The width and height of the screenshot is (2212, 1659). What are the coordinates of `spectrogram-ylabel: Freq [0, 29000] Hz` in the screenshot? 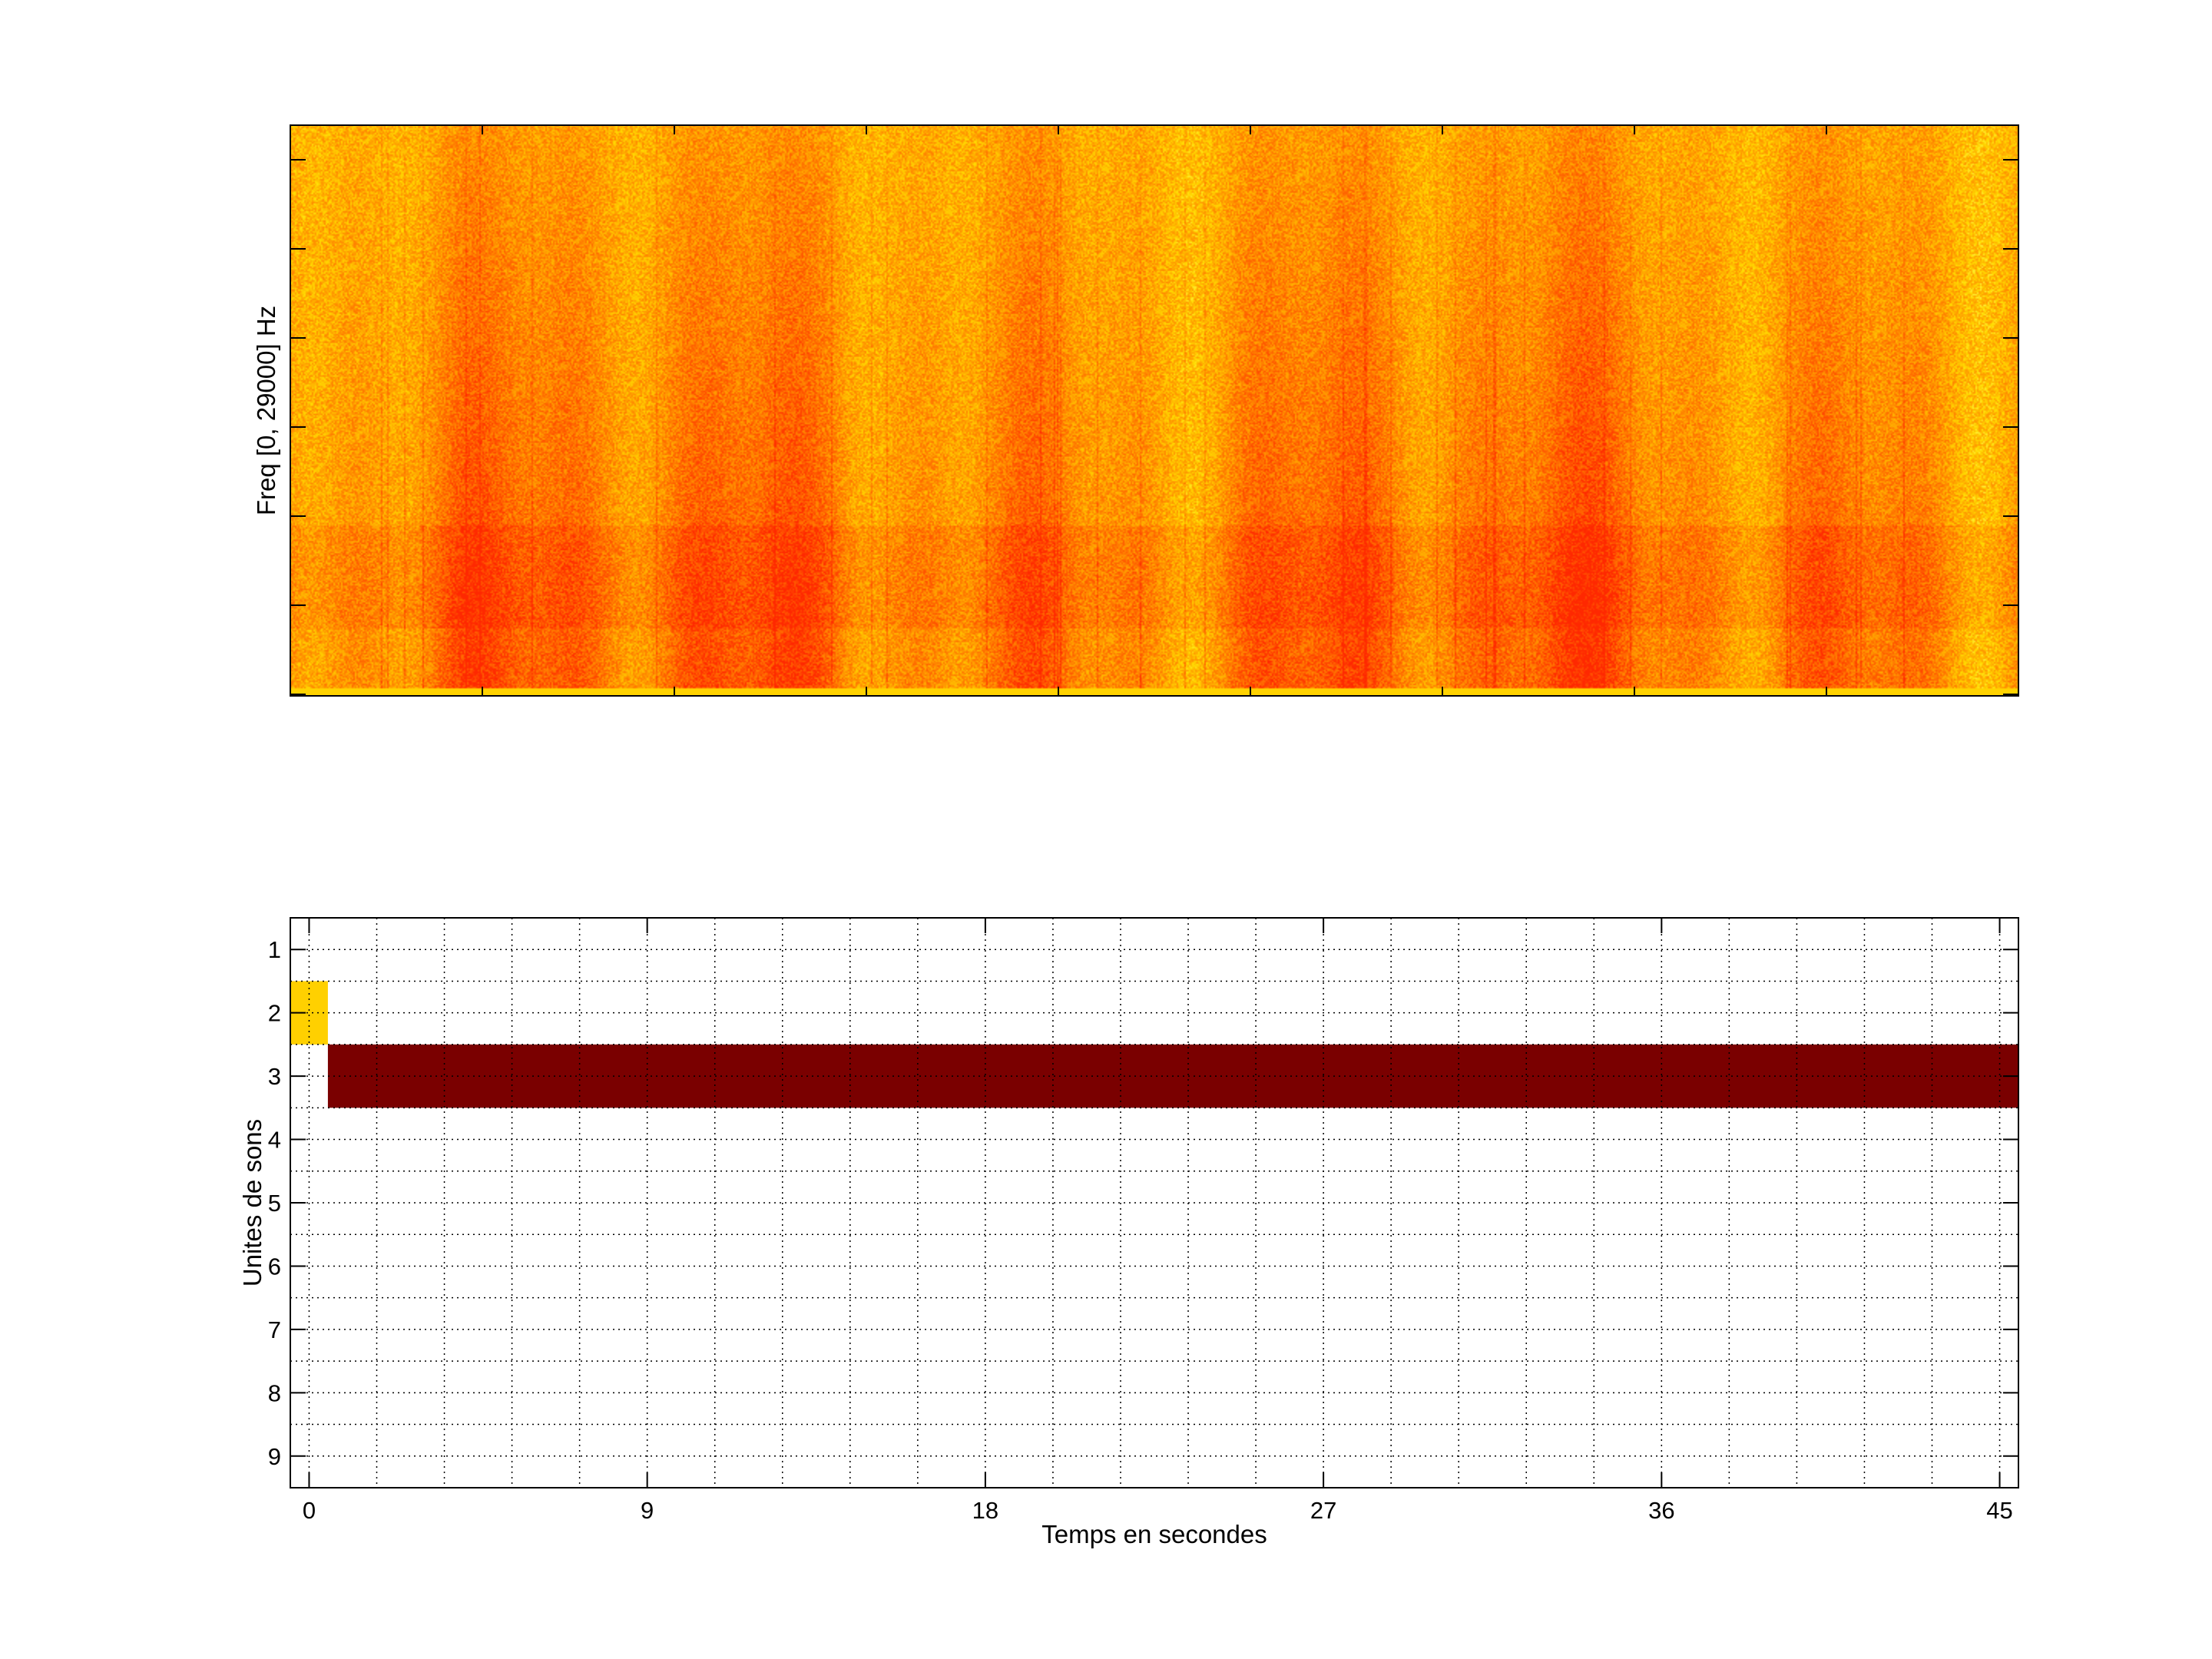 It's located at (266, 411).